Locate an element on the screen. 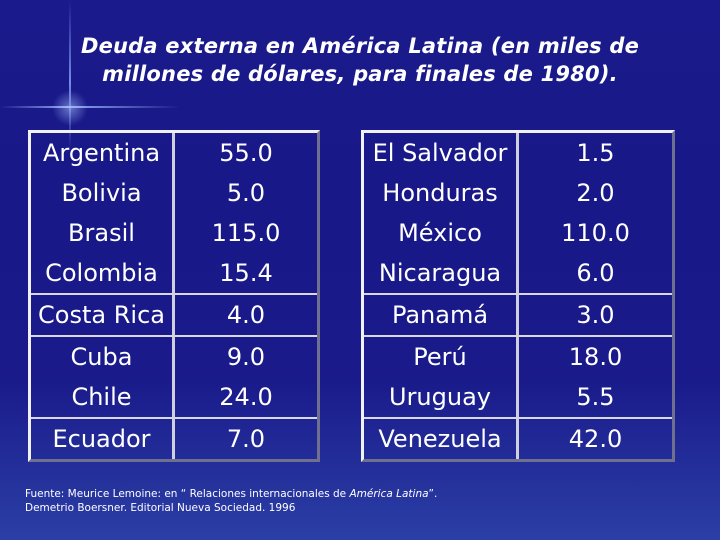  table-row: Venezuela 42.0 is located at coordinates (518, 439).